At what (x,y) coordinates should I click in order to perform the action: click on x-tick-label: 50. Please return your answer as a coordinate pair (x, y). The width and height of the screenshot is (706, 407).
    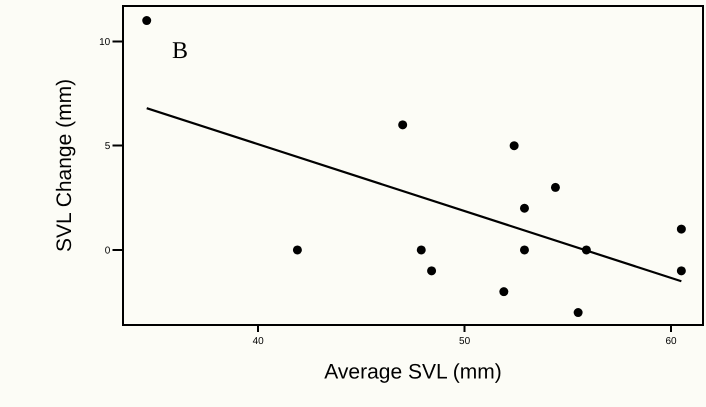
    Looking at the image, I should click on (465, 341).